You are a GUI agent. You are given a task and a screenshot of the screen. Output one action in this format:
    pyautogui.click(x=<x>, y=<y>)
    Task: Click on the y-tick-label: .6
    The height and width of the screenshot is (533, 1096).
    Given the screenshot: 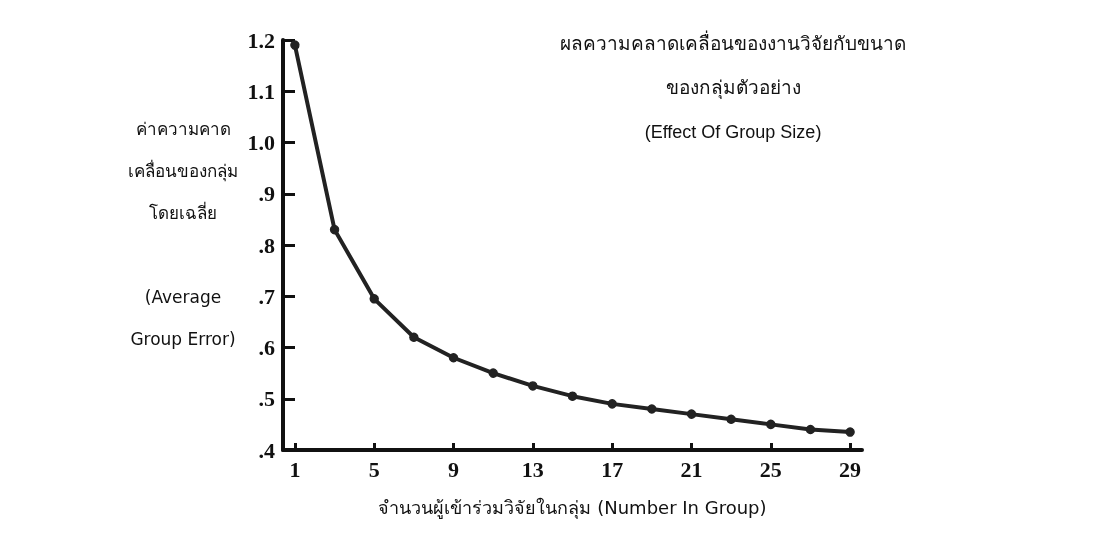 What is the action you would take?
    pyautogui.click(x=266, y=347)
    